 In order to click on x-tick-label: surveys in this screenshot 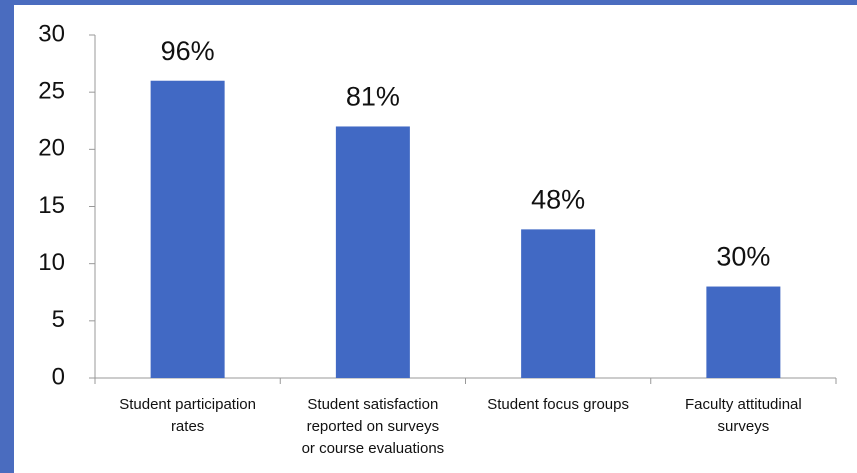, I will do `click(744, 426)`.